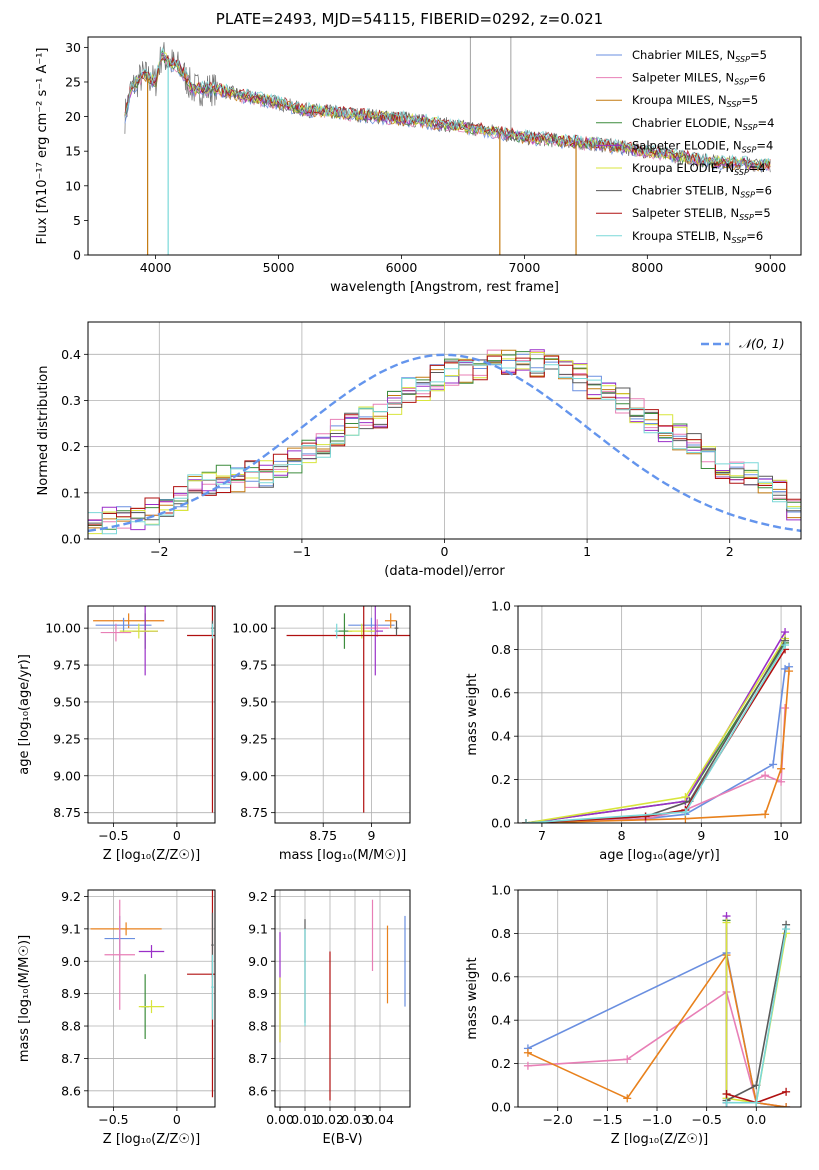 This screenshot has height=1170, width=819. Describe the element at coordinates (77, 255) in the screenshot. I see `y-tick-label: 0` at that location.